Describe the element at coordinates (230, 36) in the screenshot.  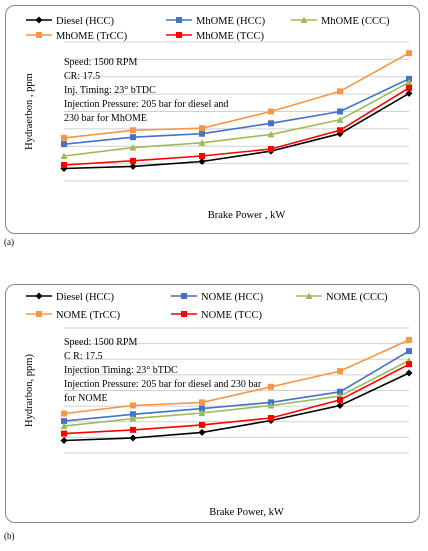
I see `chart-a-legend-label-4: MhOME (TCC)` at that location.